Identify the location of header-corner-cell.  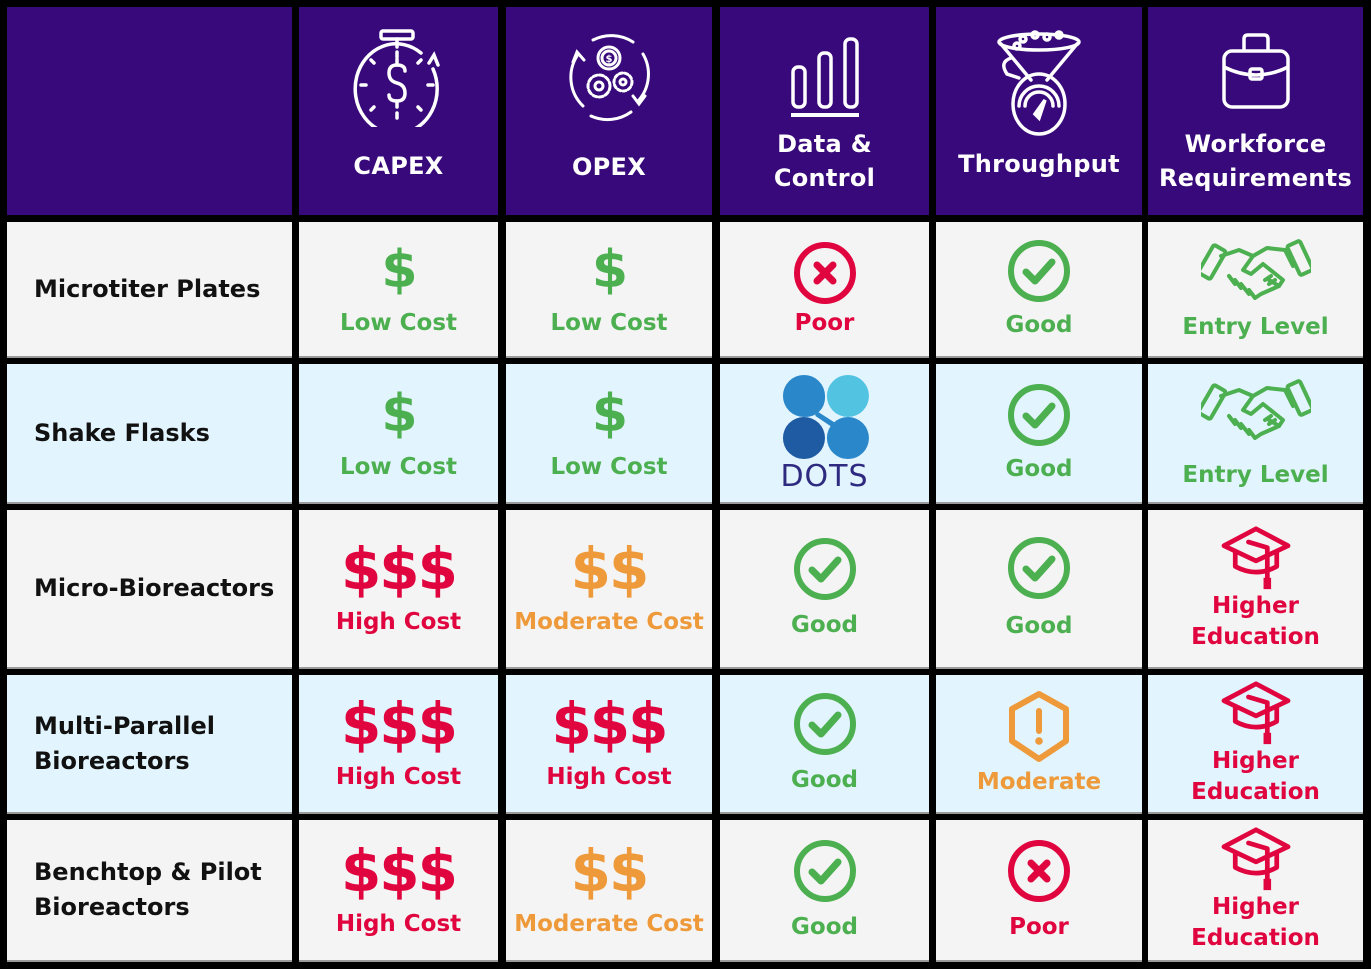
(149, 111).